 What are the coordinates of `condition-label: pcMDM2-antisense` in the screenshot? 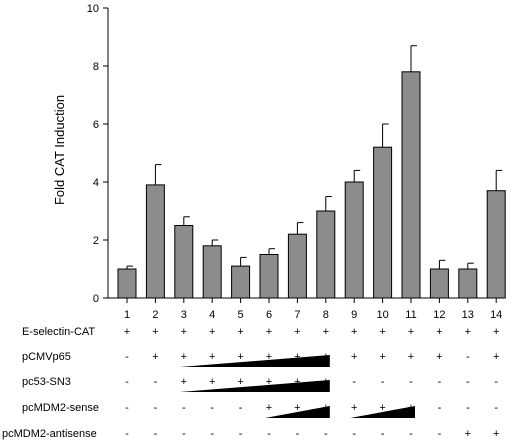 It's located at (49, 434).